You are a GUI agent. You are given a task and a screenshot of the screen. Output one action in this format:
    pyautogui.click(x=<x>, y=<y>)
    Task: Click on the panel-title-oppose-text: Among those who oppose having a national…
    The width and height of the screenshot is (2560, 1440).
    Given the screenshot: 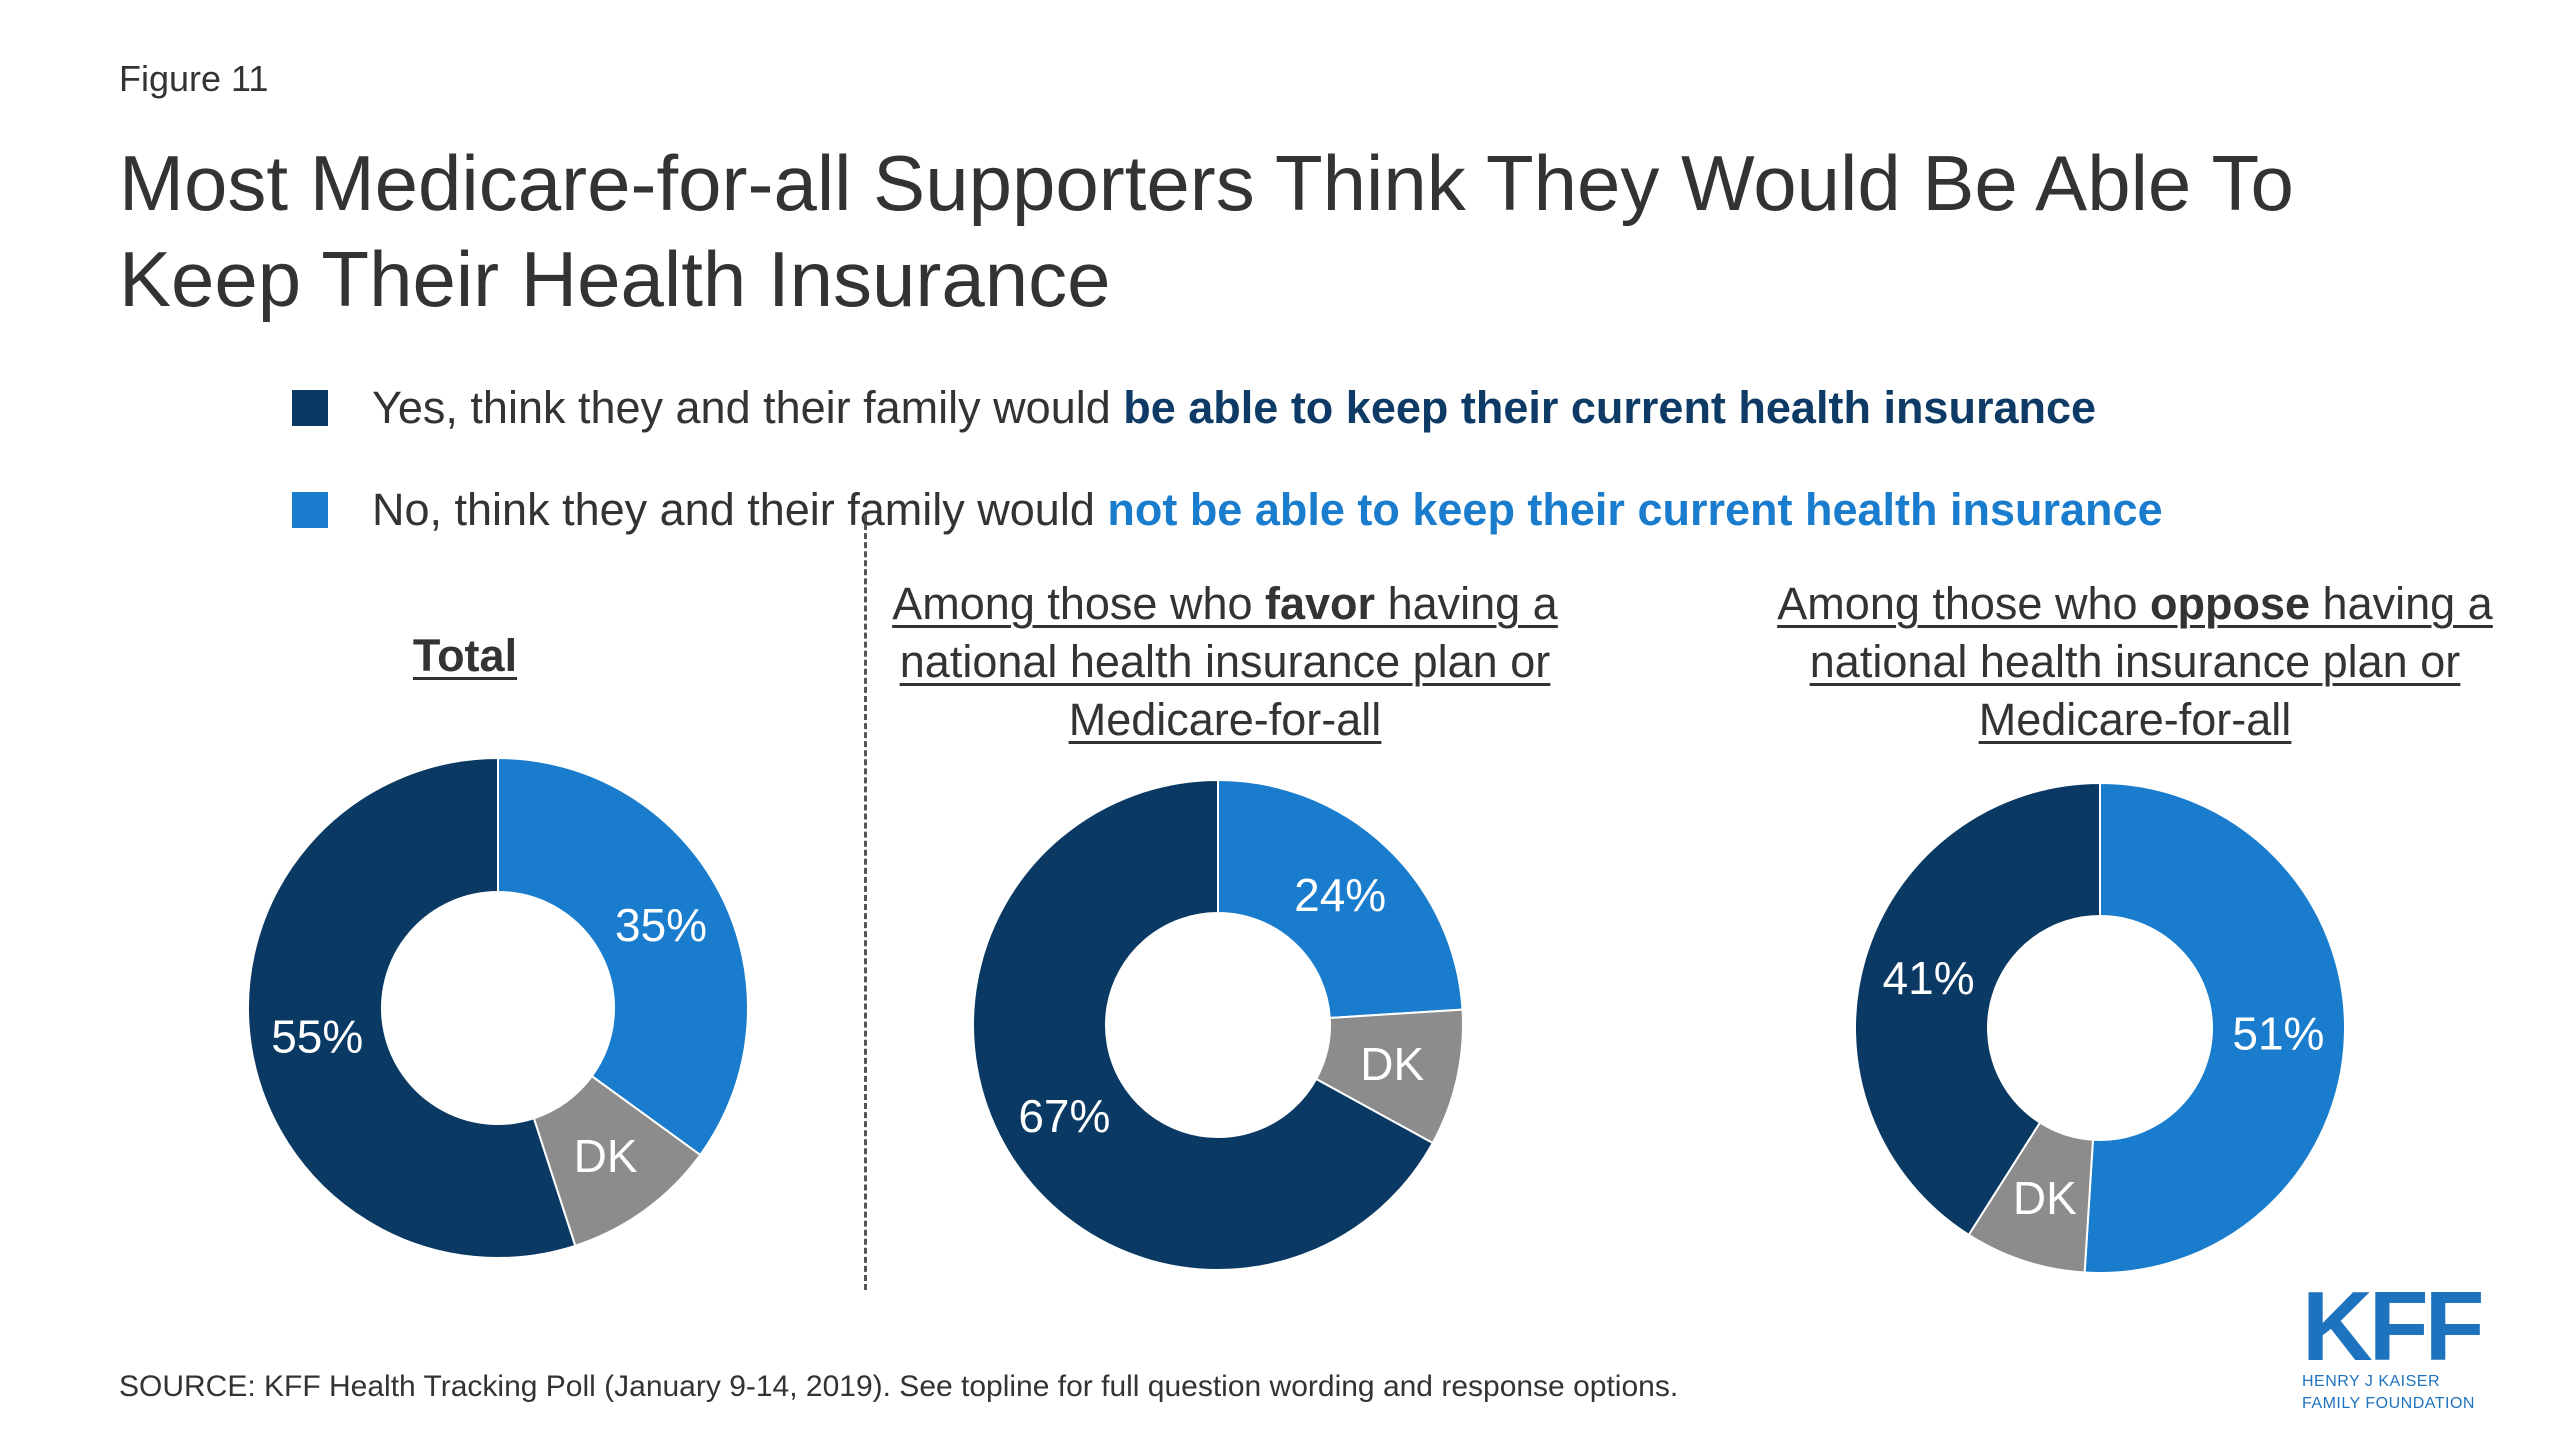 What is the action you would take?
    pyautogui.click(x=2134, y=661)
    